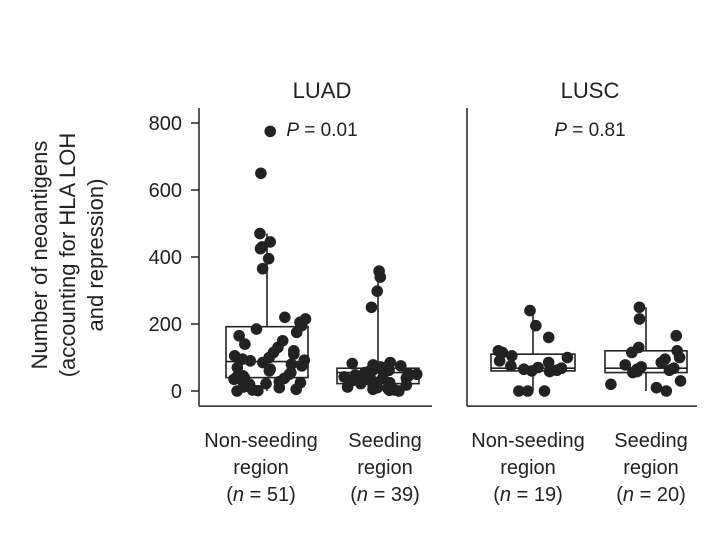  I want to click on y-tick-label: 200, so click(165, 325).